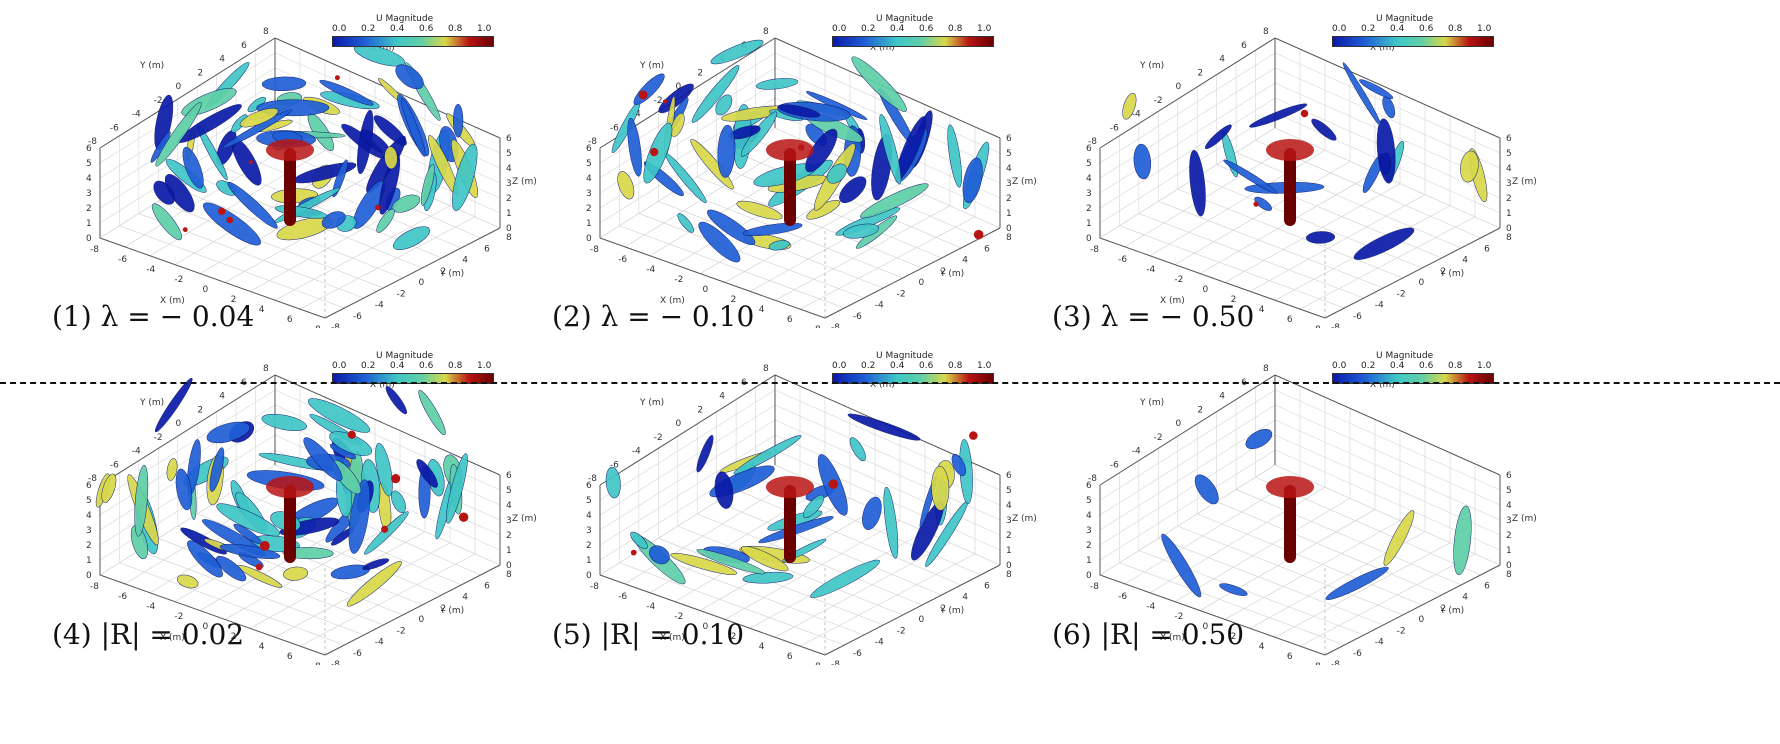  I want to click on colorbar-tick: 0.8, so click(955, 29).